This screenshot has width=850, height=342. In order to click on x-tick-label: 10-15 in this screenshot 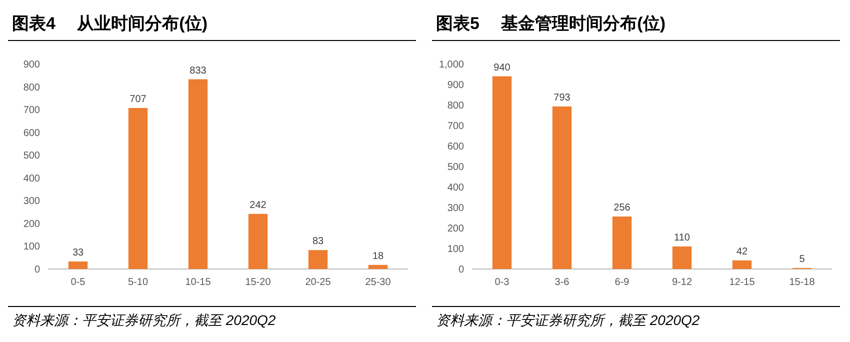, I will do `click(198, 282)`.